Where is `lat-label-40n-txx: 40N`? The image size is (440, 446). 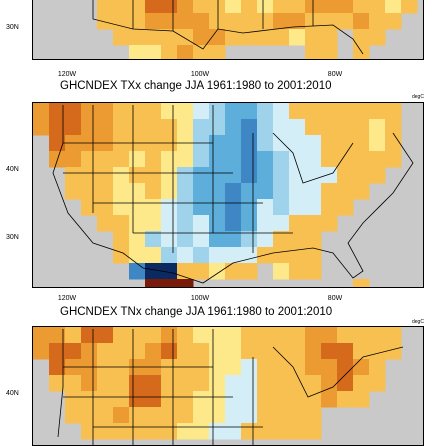
lat-label-40n-txx: 40N is located at coordinates (12, 169).